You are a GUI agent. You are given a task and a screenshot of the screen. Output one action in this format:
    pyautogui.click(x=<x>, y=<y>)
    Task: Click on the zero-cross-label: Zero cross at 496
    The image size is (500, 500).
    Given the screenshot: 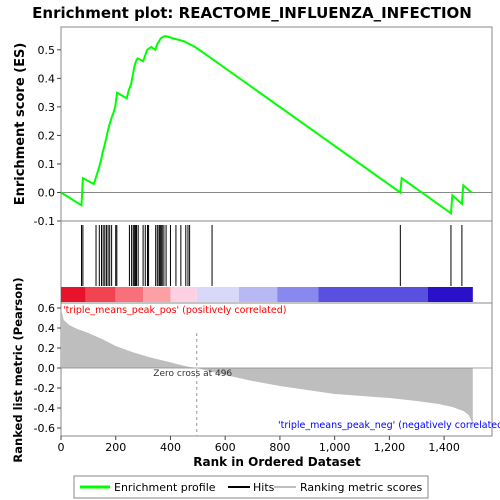 What is the action you would take?
    pyautogui.click(x=192, y=374)
    